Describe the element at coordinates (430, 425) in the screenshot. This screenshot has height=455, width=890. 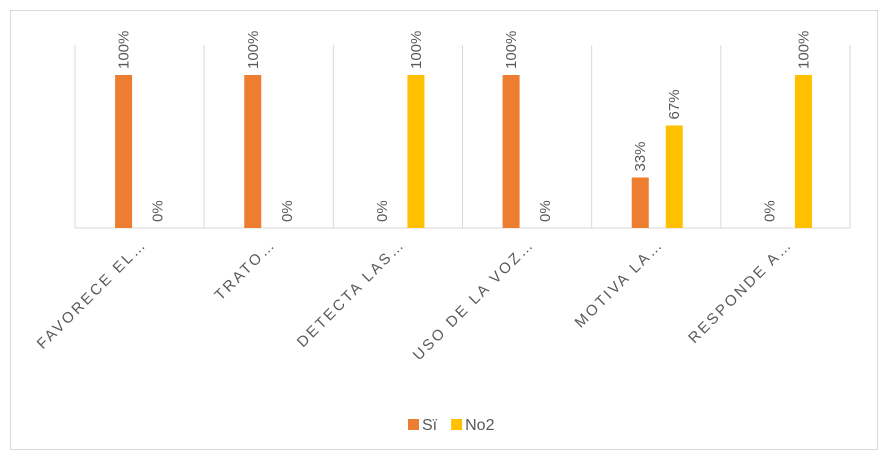
I see `legend-label: Sï` at that location.